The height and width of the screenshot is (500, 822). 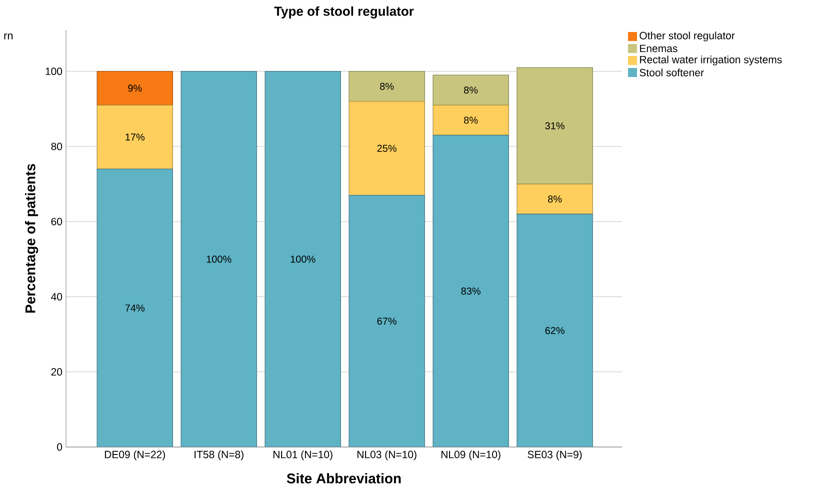 I want to click on x-tick-label: SE03 (N=9), so click(x=555, y=455).